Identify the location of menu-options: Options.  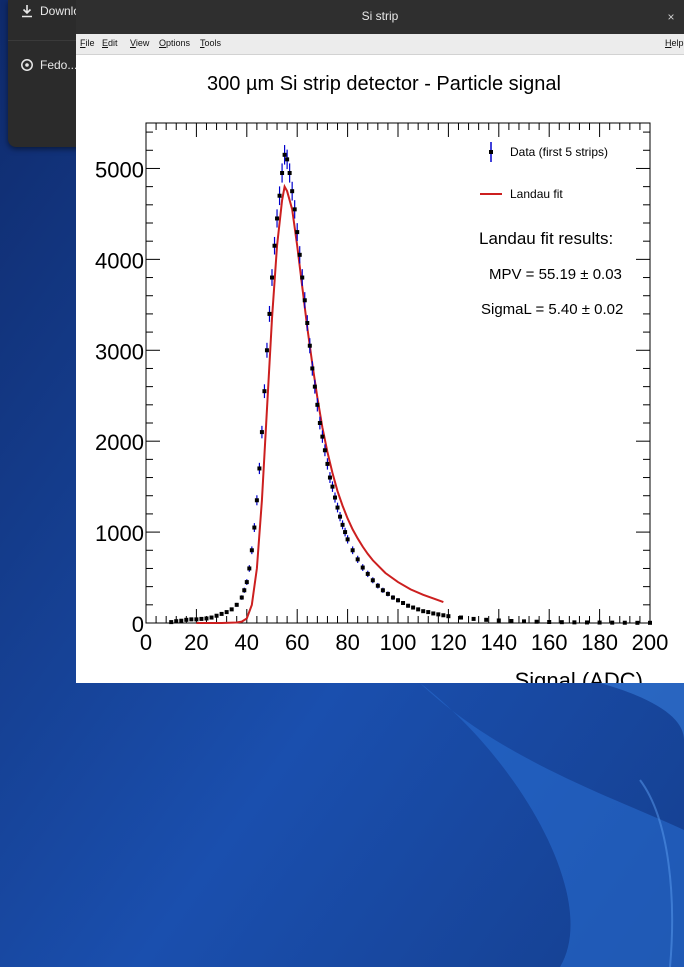
(175, 43).